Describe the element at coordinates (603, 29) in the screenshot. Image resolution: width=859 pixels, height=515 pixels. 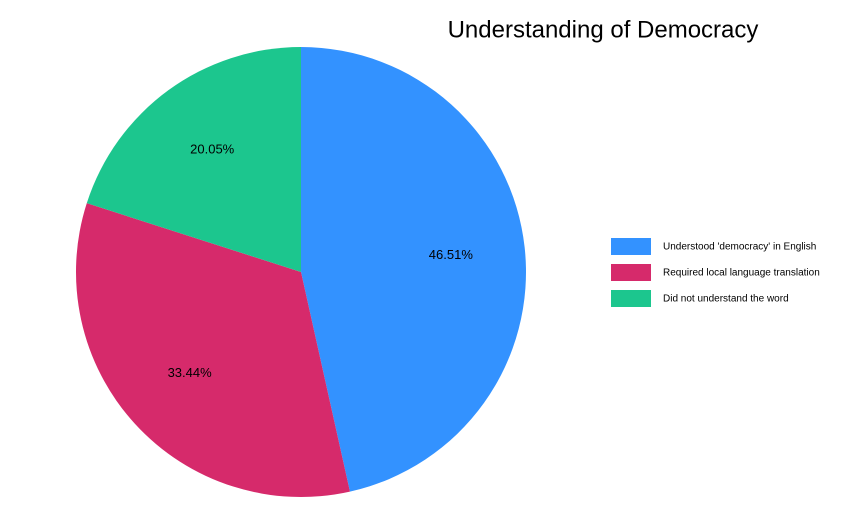
I see `chart-title: Understanding of Democracy` at that location.